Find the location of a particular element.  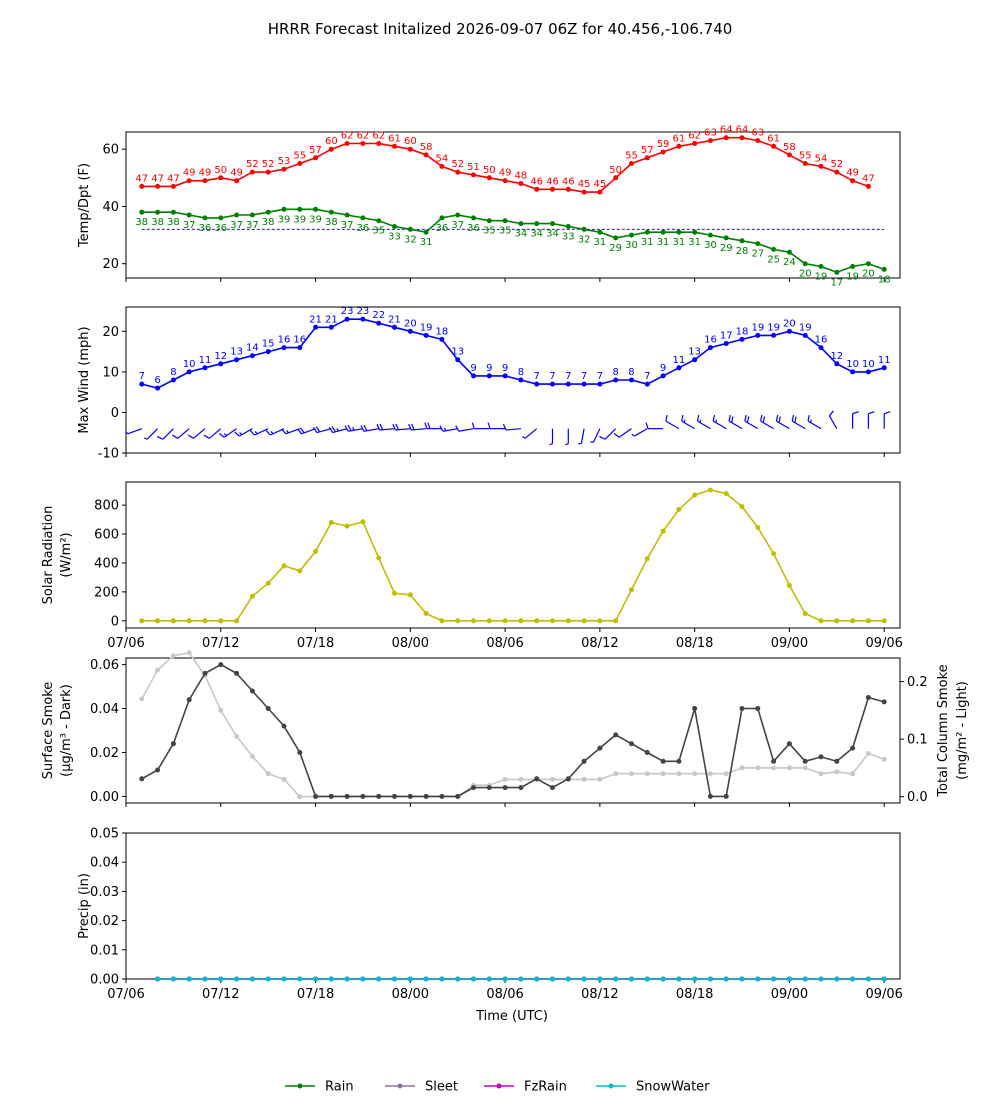

data-label-dewpoint: 25 is located at coordinates (773, 259).